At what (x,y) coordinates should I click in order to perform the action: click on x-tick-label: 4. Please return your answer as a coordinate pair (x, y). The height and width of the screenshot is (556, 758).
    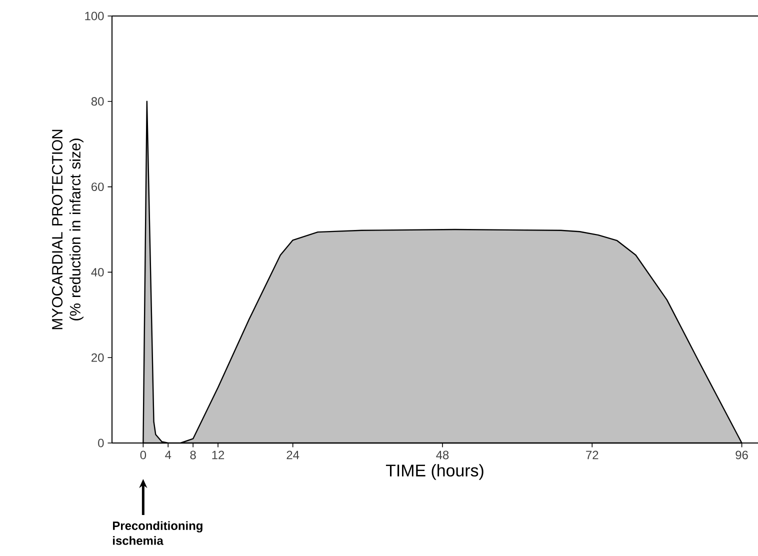
    Looking at the image, I should click on (168, 454).